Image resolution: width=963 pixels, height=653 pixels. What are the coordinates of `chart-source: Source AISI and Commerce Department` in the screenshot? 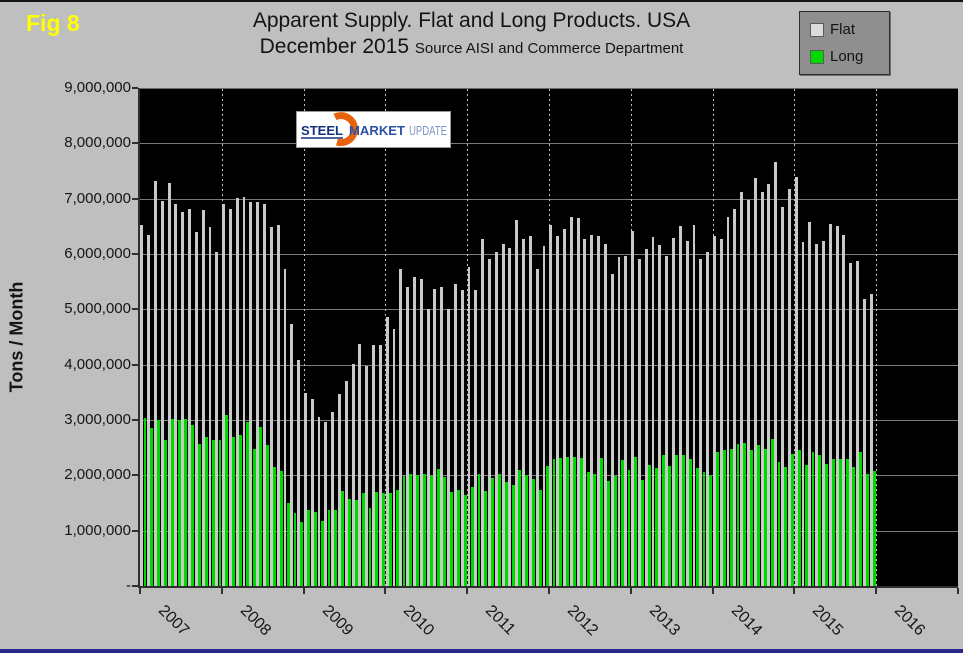 It's located at (549, 49).